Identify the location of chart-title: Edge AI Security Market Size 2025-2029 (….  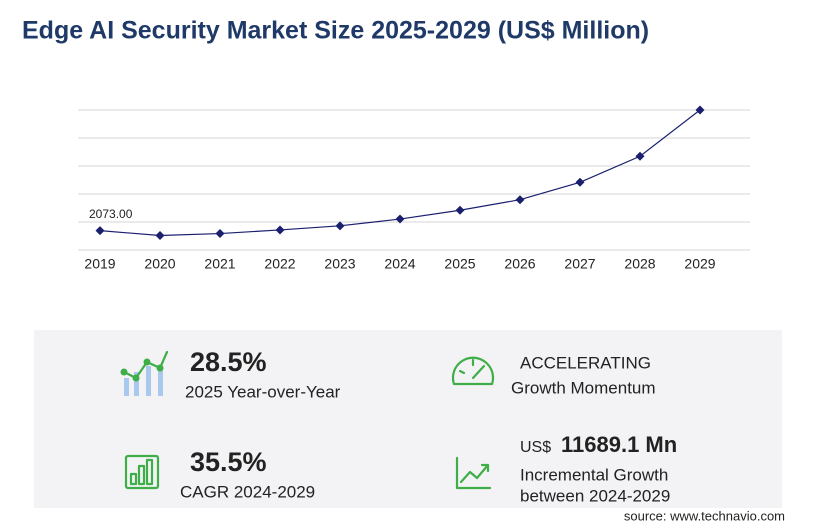
(335, 31).